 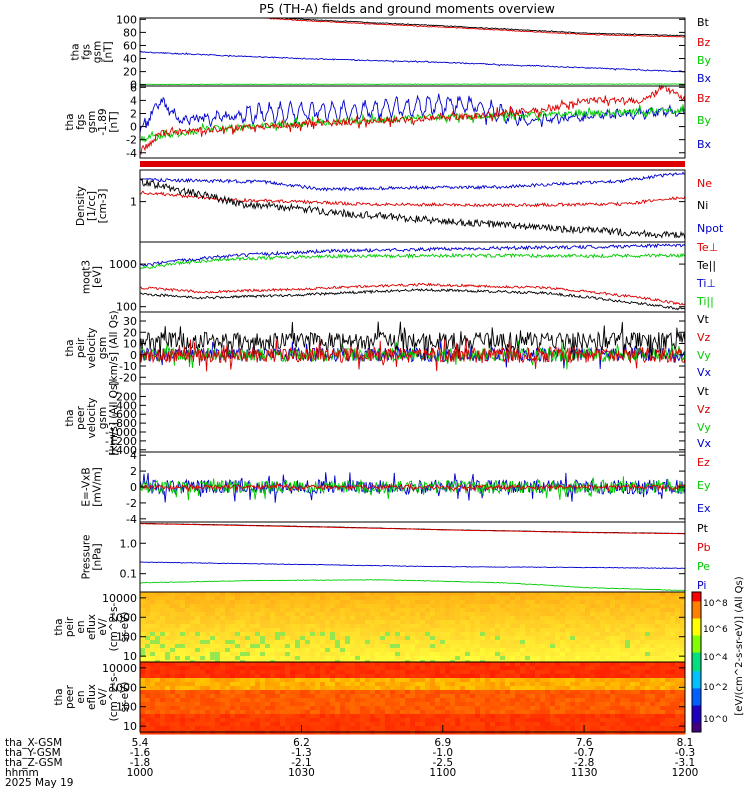 What do you see at coordinates (133, 113) in the screenshot?
I see `ytick-label-fgm: 2` at bounding box center [133, 113].